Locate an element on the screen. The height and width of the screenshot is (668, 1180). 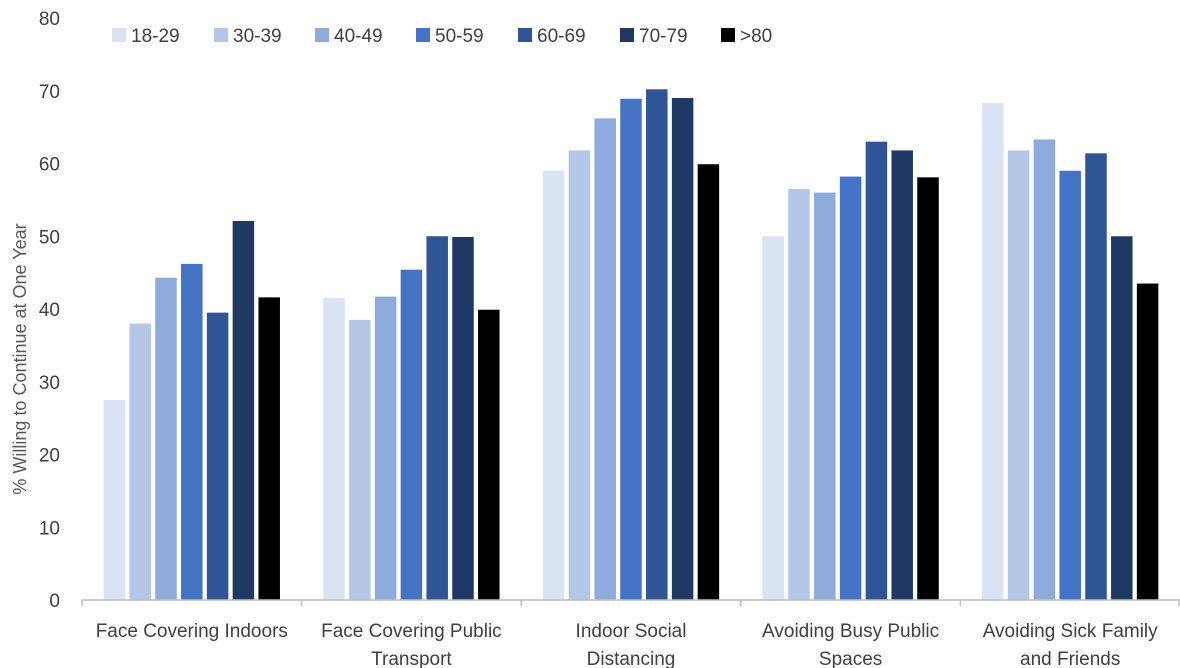
y-axis-title-text: % Willing to Continue at One Year is located at coordinates (20, 358).